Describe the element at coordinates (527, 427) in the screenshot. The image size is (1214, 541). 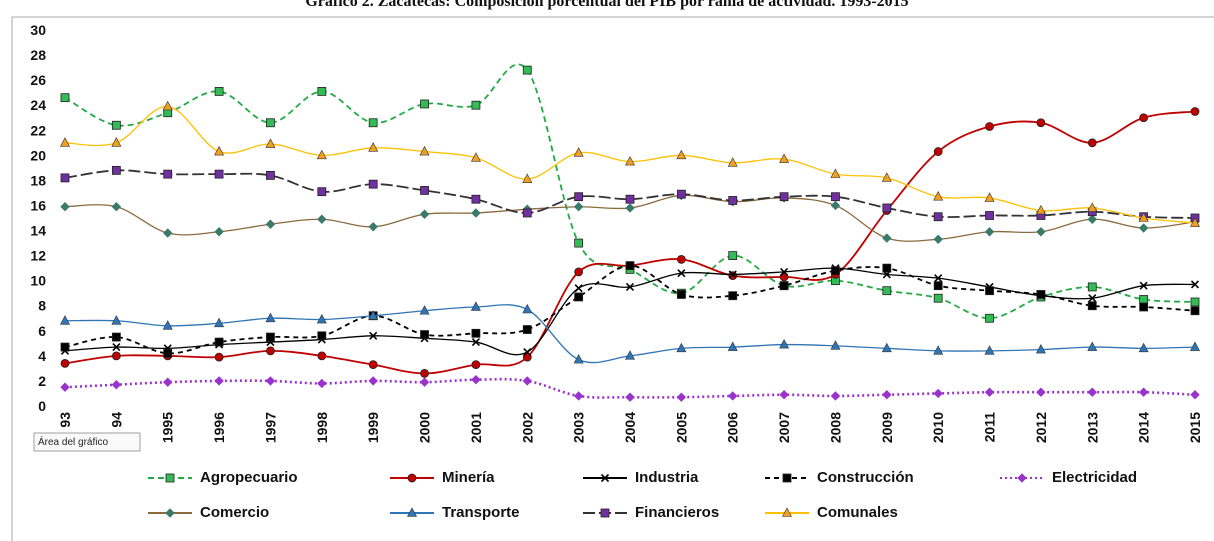
I see `x-tick-label: 2002` at that location.